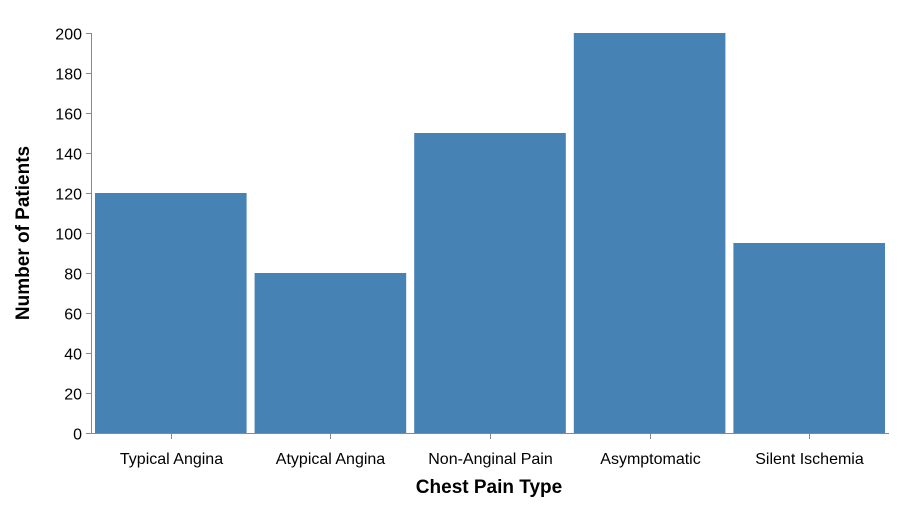 The width and height of the screenshot is (898, 506). Describe the element at coordinates (809, 459) in the screenshot. I see `x-tick-label: Silent Ischemia` at that location.